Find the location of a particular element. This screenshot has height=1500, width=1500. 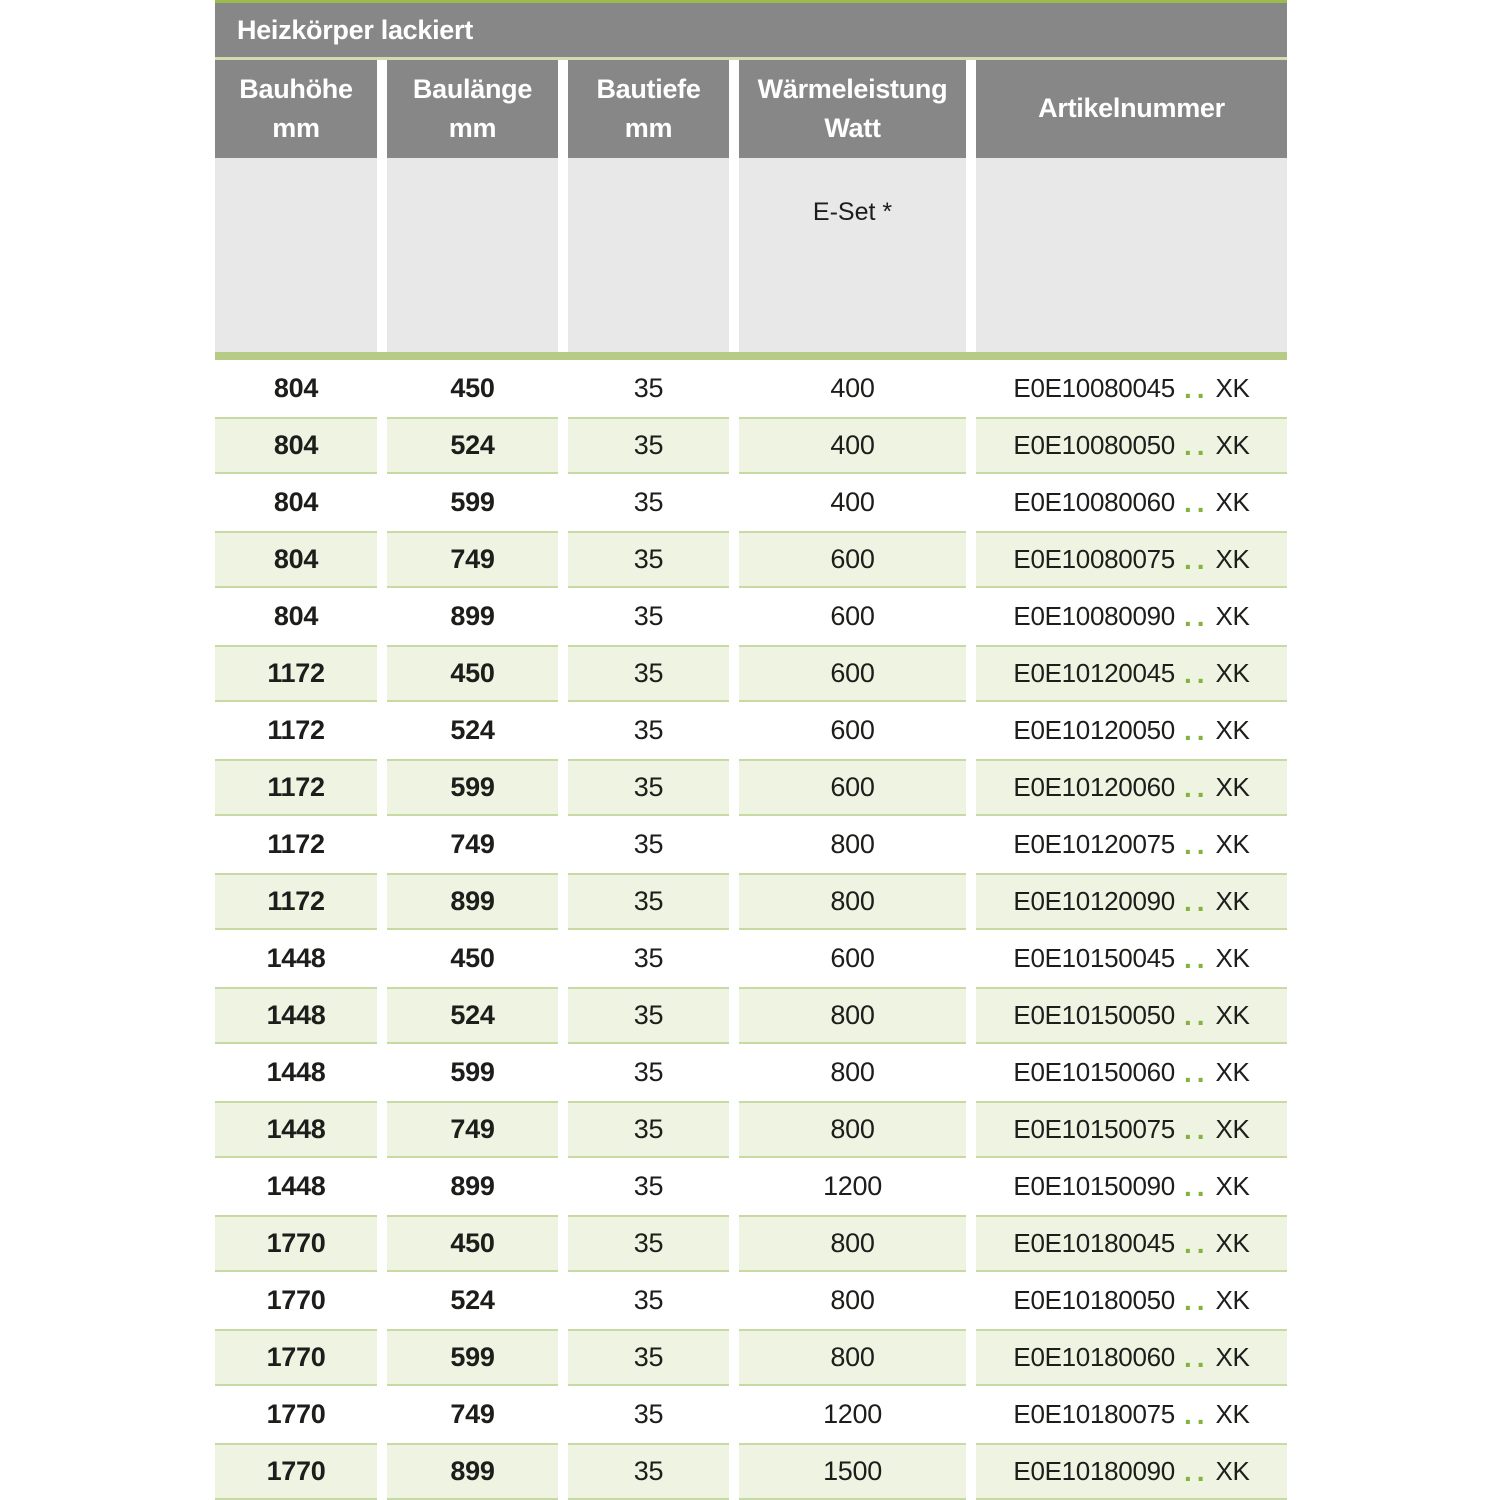

table-title-bar: Heizkörper lackiert is located at coordinates (751, 30).